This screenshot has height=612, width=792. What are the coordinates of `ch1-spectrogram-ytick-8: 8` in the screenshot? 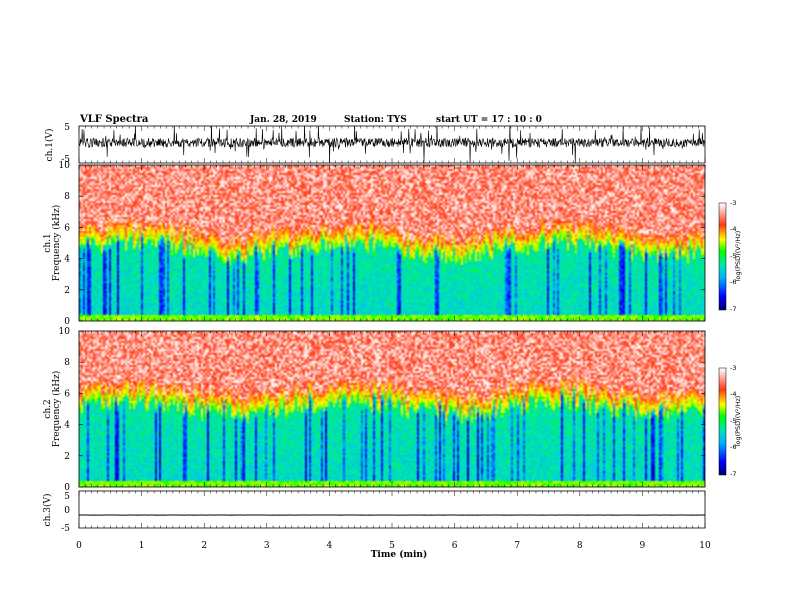 It's located at (67, 197).